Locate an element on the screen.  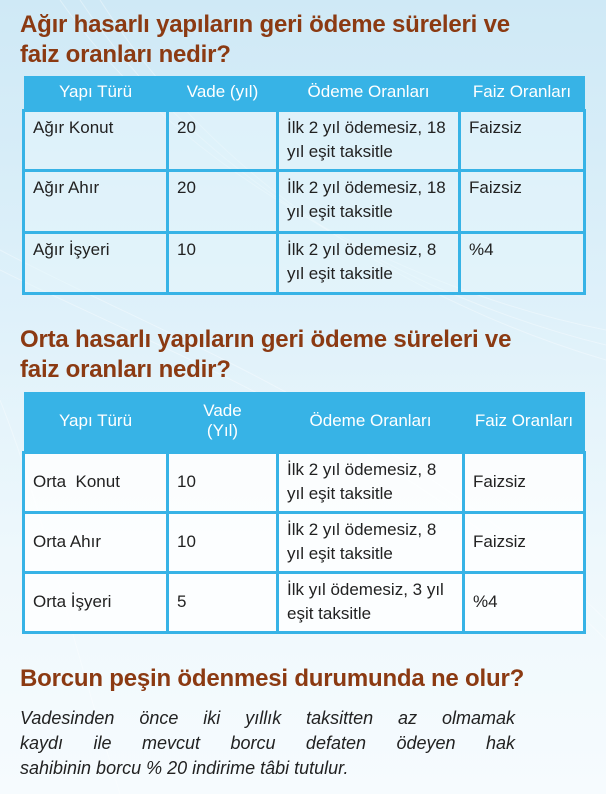
header-cell: Vade (Yıl) is located at coordinates (222, 422).